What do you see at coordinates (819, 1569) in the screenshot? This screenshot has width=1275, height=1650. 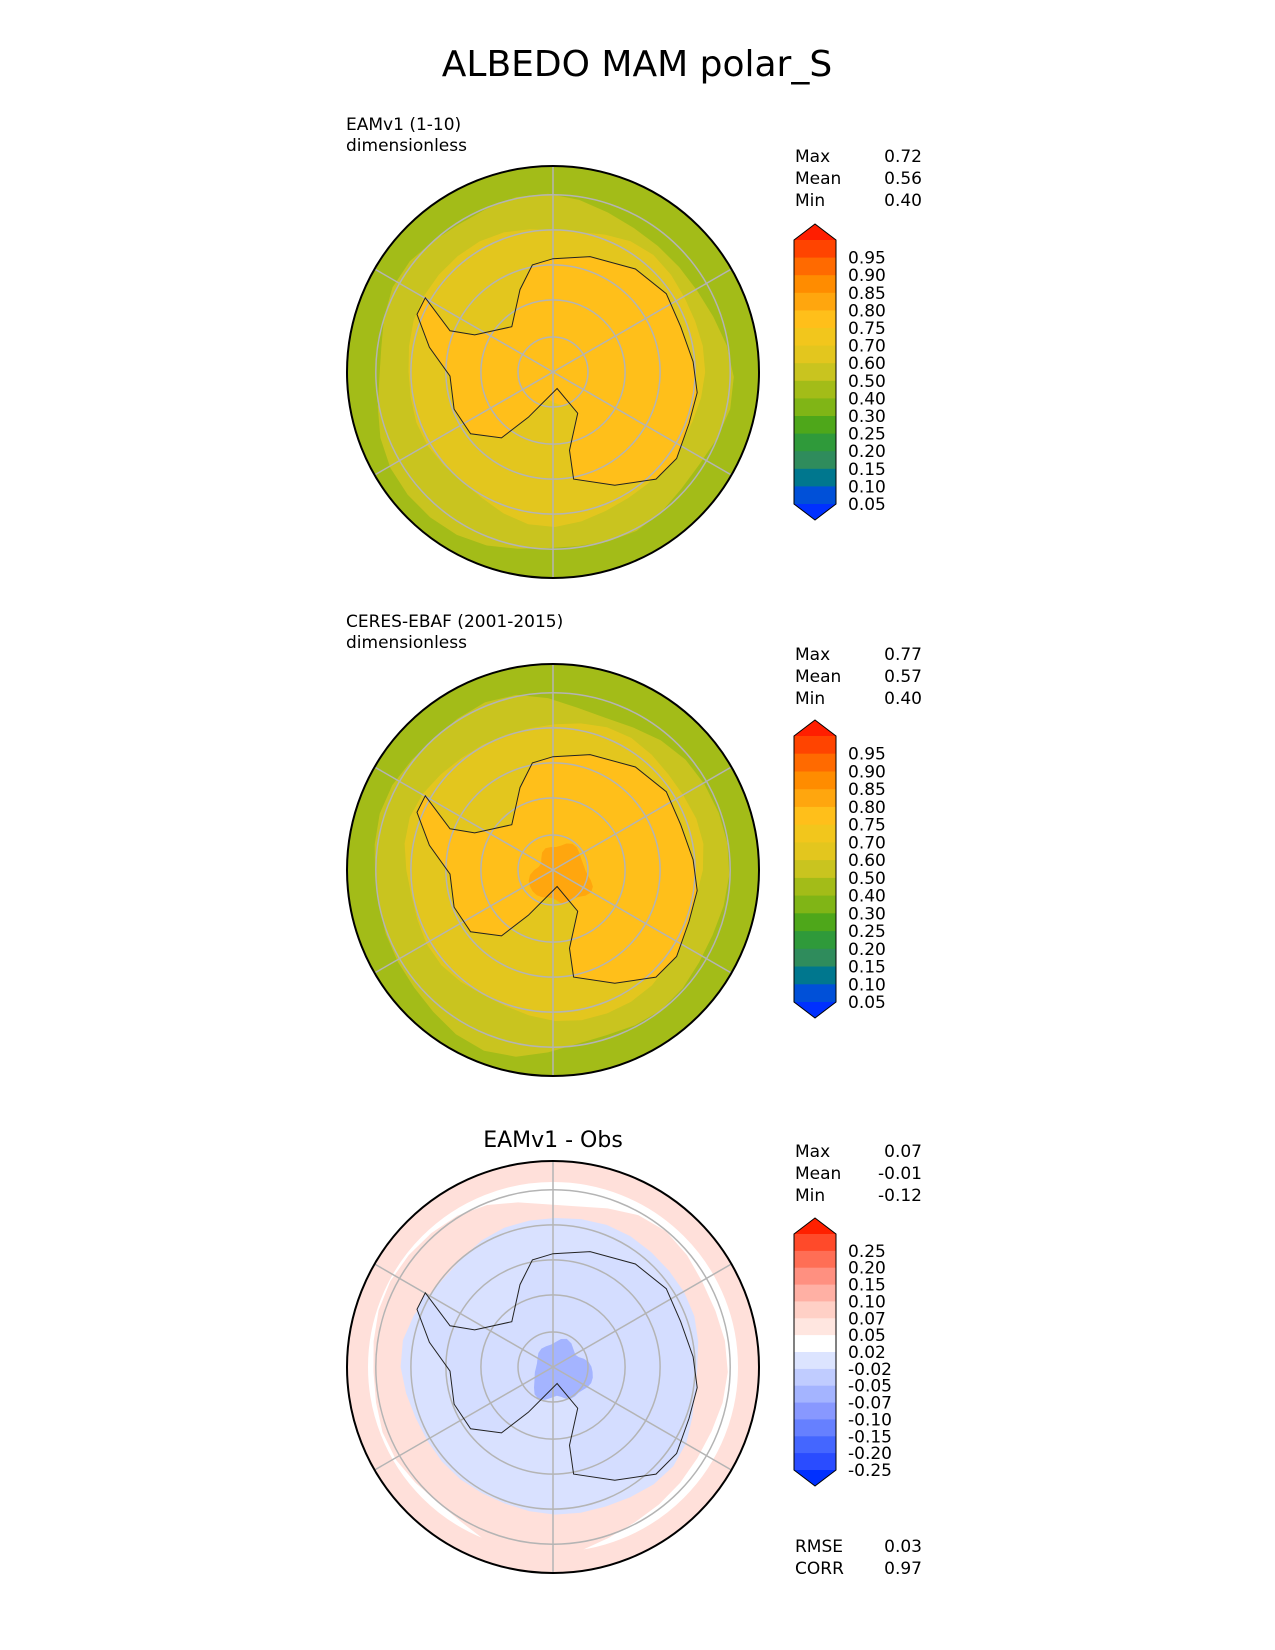 I see `stat-label-corr: CORR` at bounding box center [819, 1569].